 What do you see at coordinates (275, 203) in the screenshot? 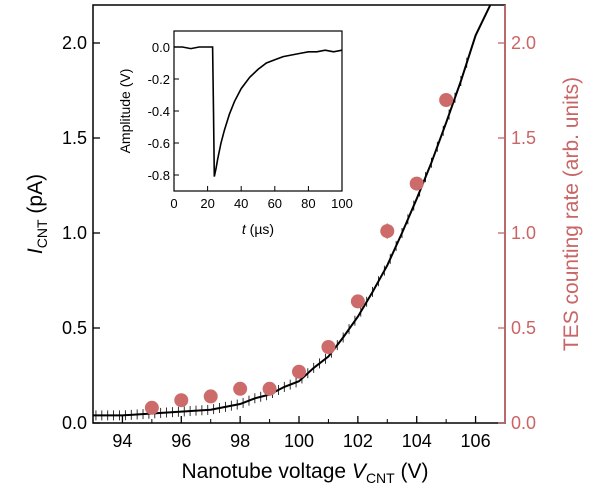
I see `inset-x-tick-label: 60` at bounding box center [275, 203].